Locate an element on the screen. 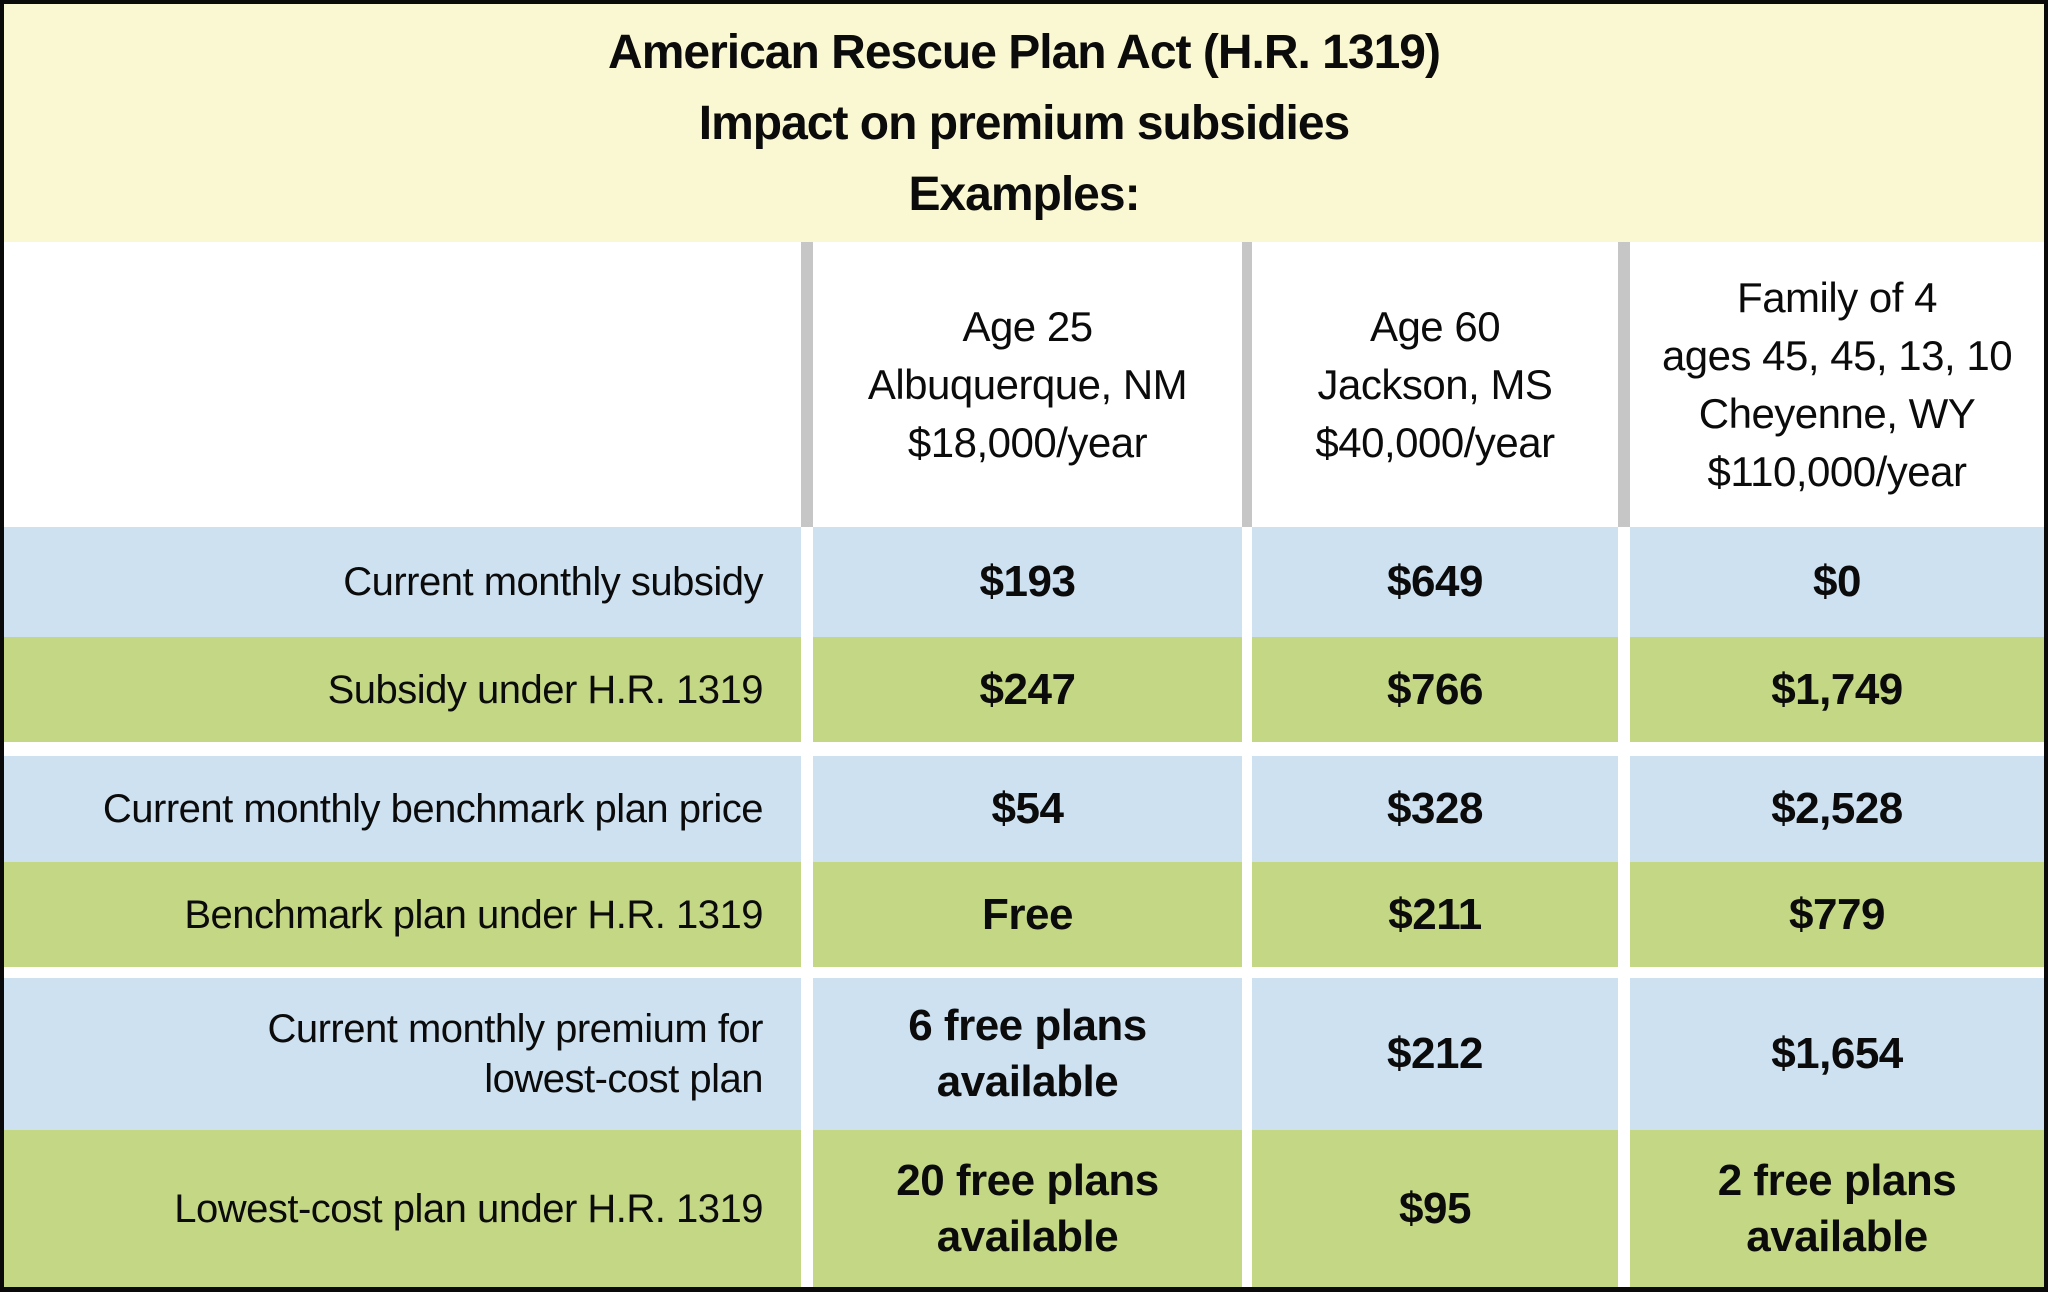  table-row-subsidy-hr1319: Subsidy under H.R. 1319 $247 $766 $1,749 is located at coordinates (1024, 689).